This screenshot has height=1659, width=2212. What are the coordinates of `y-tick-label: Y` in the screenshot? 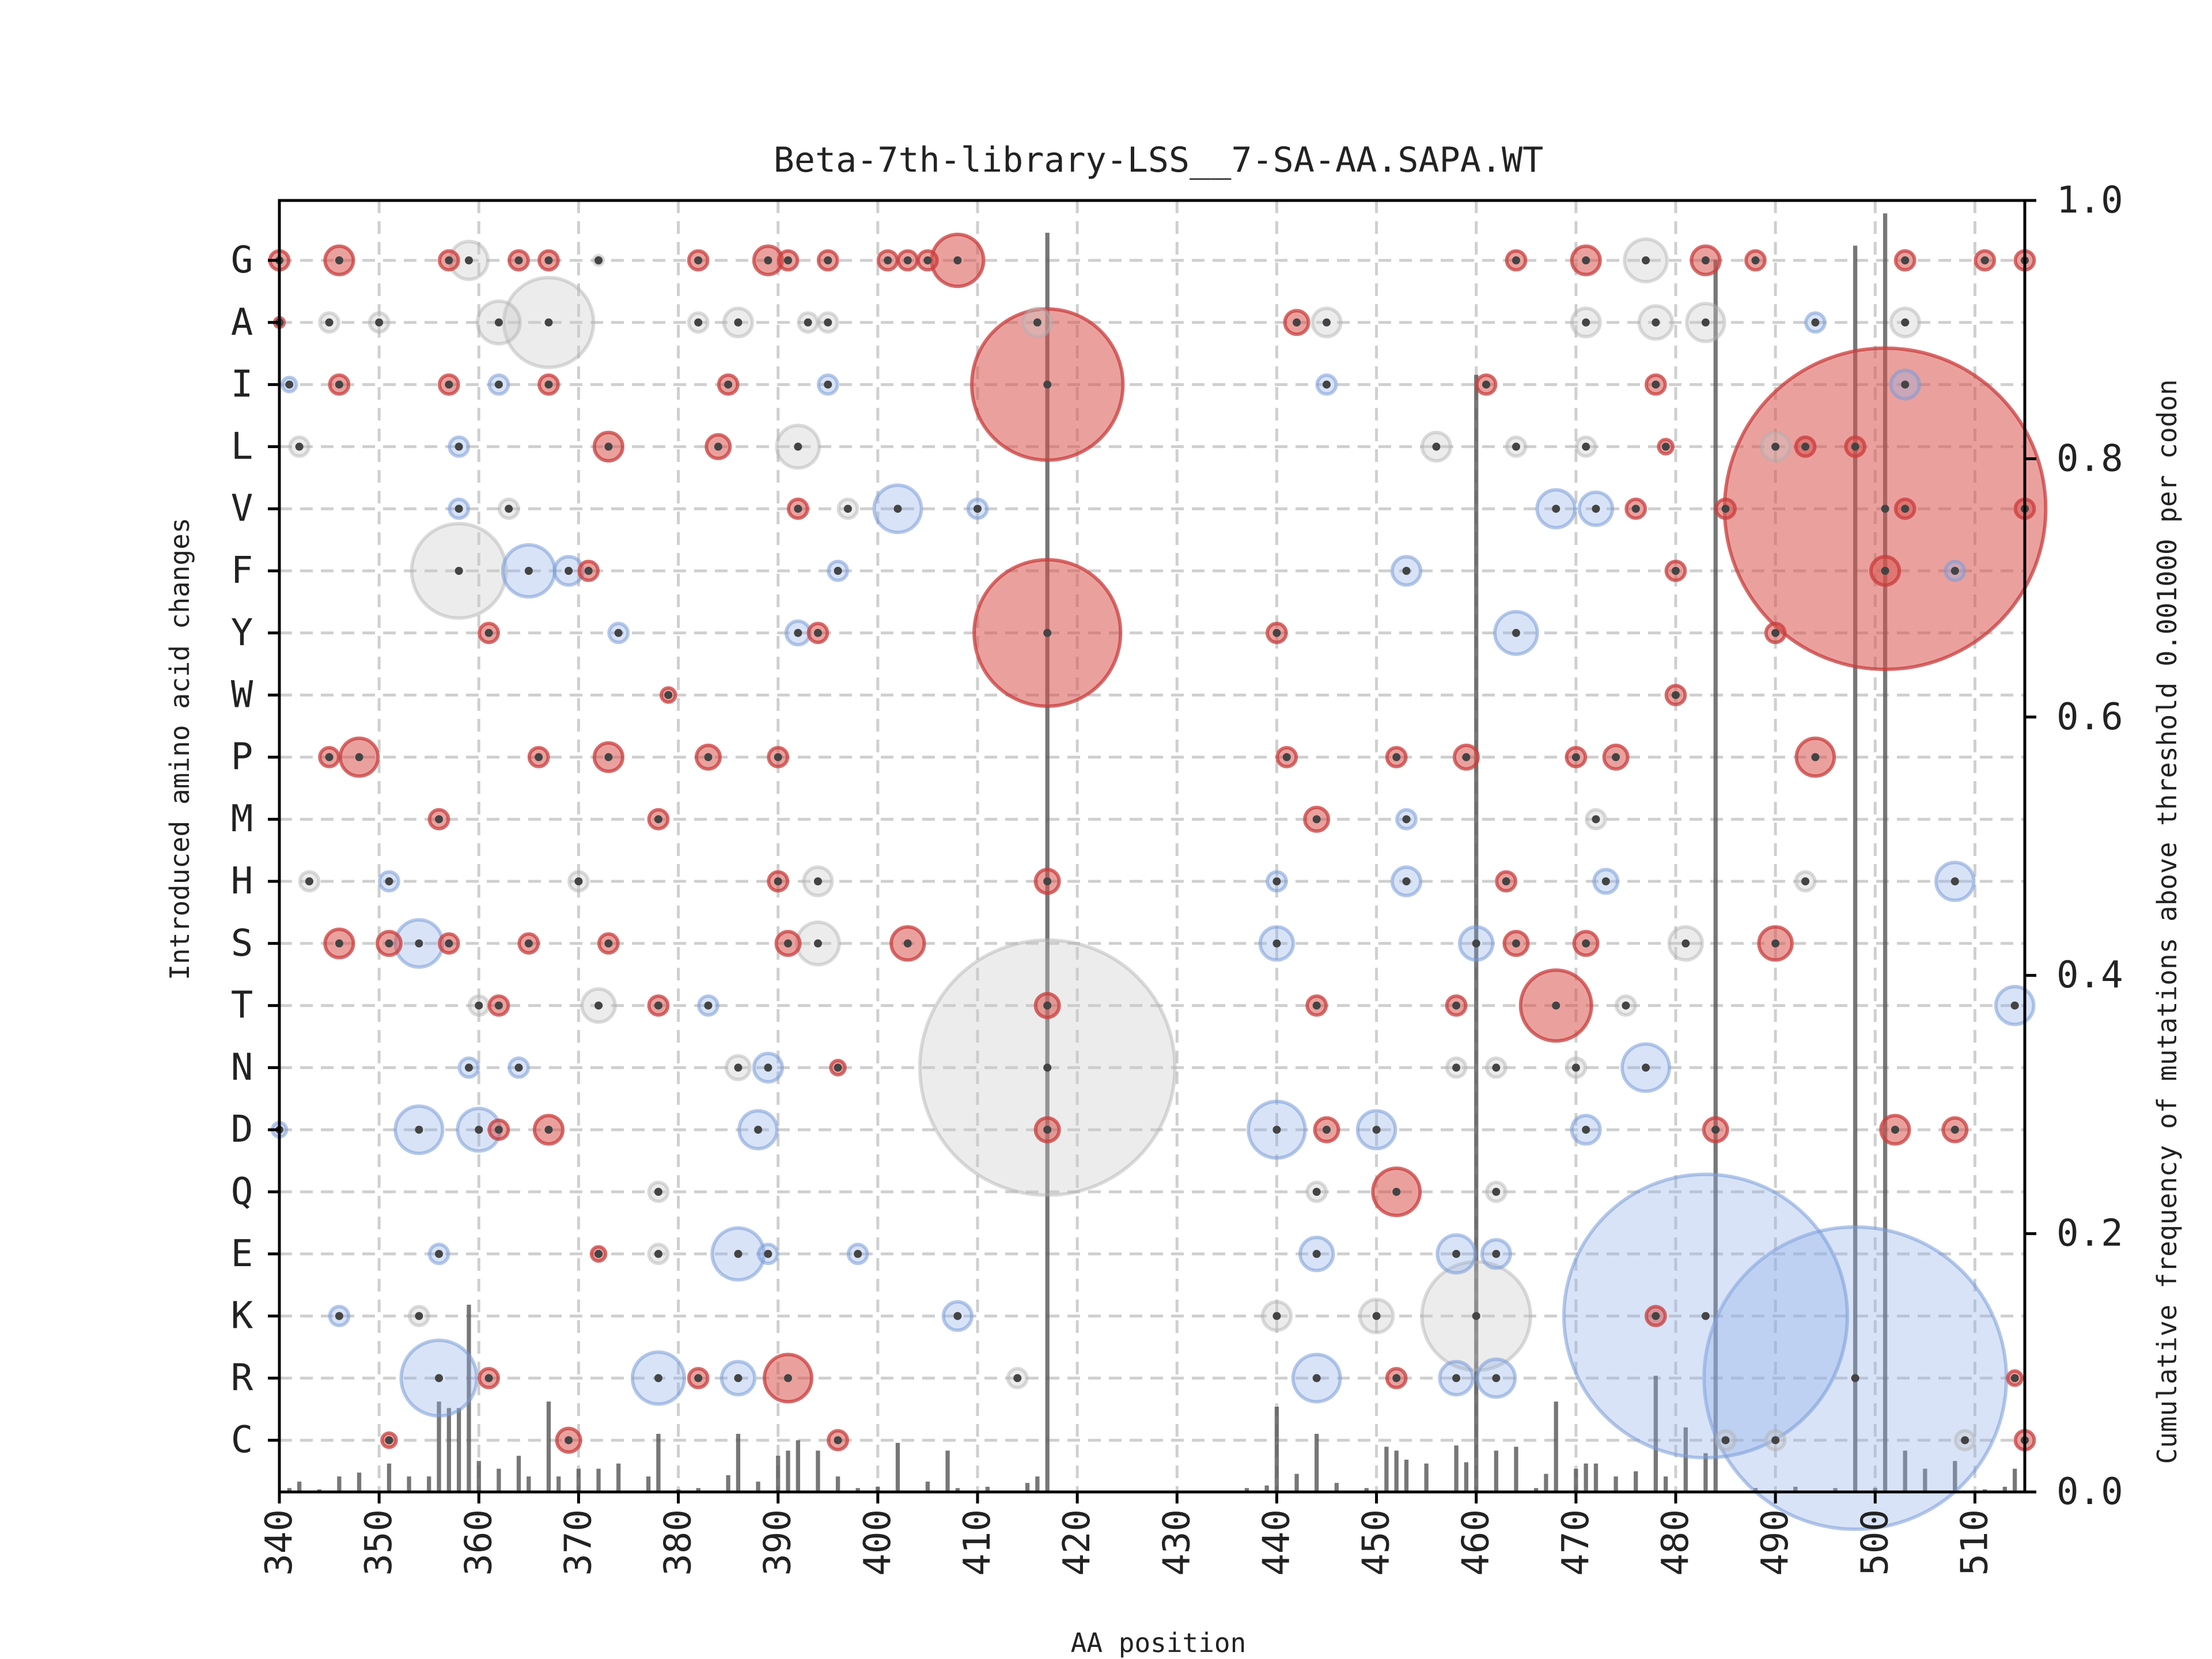 It's located at (242, 633).